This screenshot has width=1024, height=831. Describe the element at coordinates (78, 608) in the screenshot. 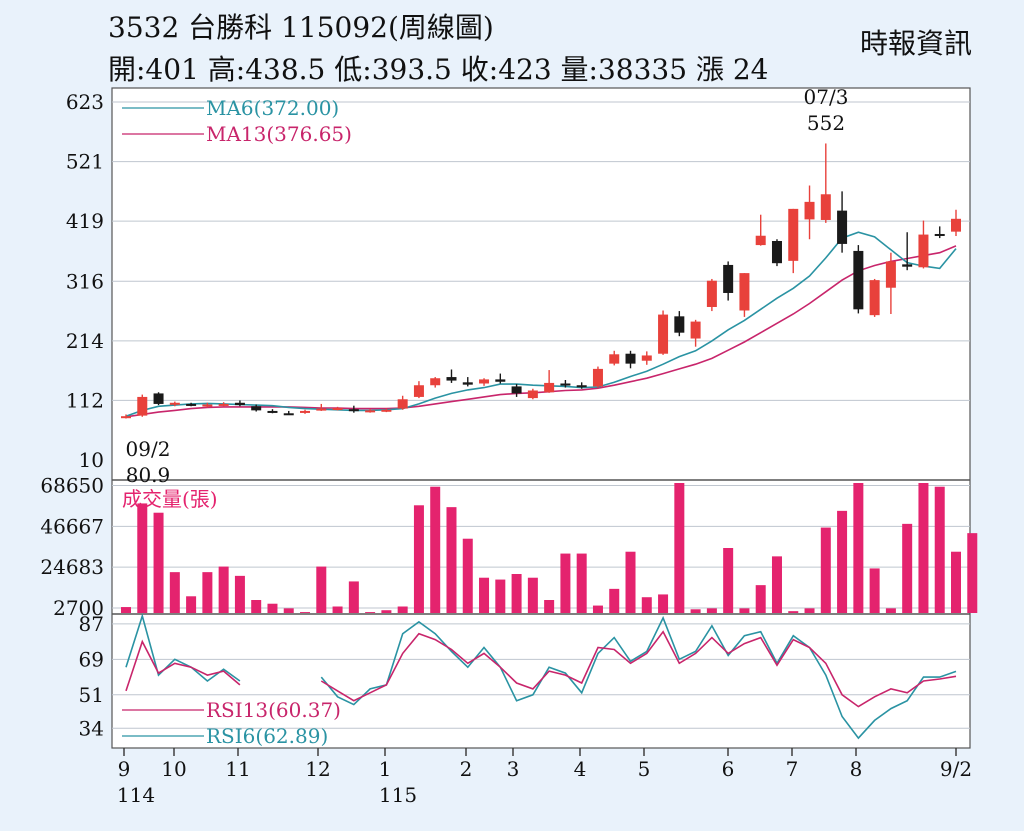

I see `volume-tick-label: 2700` at that location.